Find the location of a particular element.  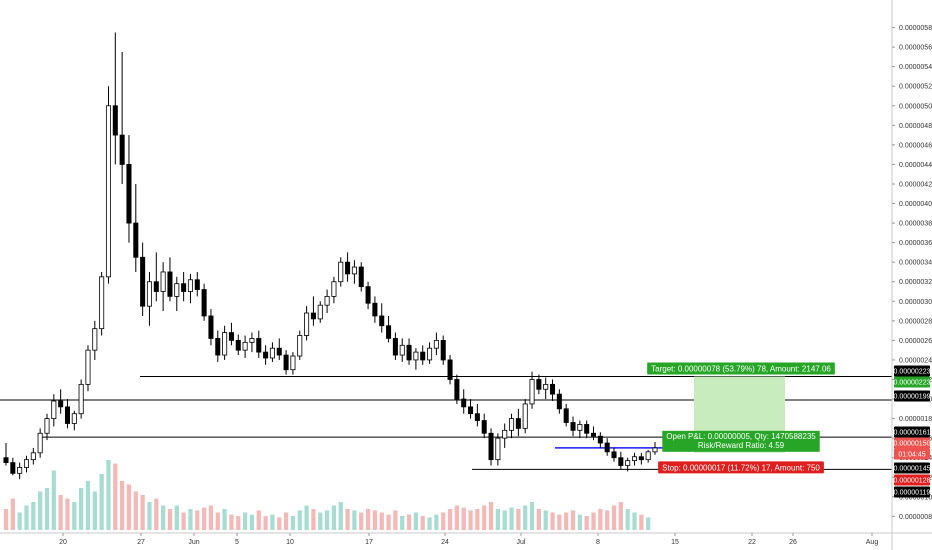

price-tag-label: 0.00000150 is located at coordinates (912, 444).